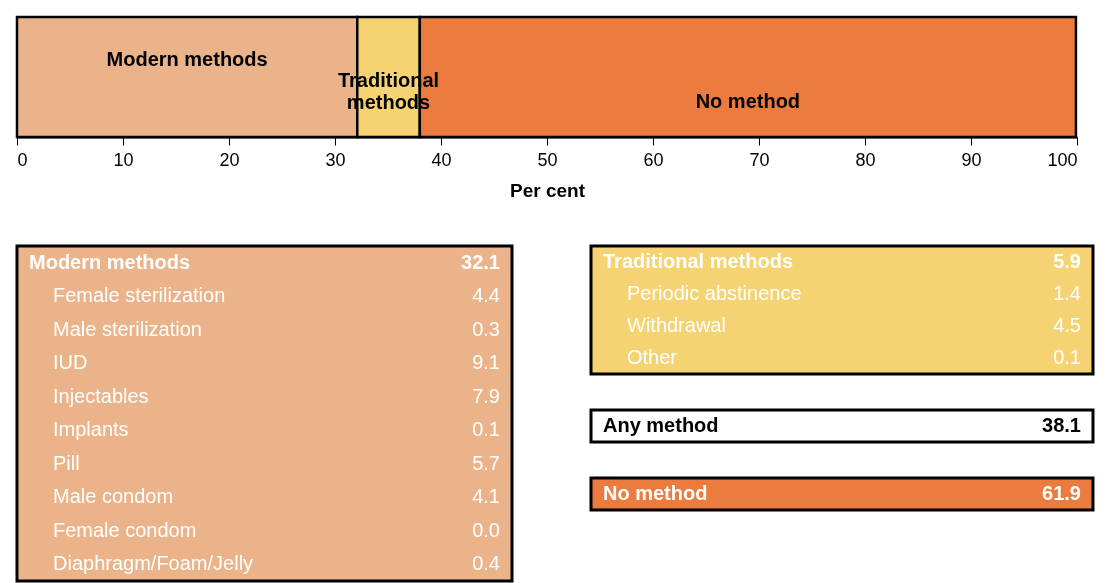 This screenshot has height=583, width=1107. What do you see at coordinates (187, 58) in the screenshot?
I see `series-label: Modern methods` at bounding box center [187, 58].